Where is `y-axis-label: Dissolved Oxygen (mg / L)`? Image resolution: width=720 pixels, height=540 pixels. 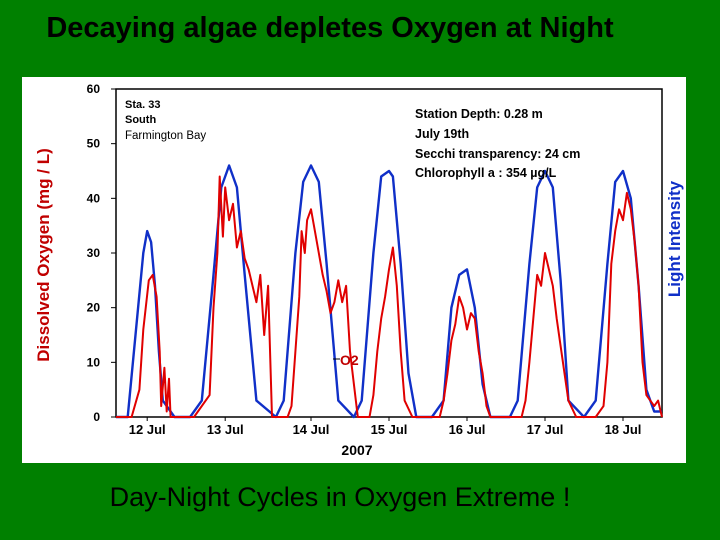 y-axis-label: Dissolved Oxygen (mg / L) is located at coordinates (43, 255).